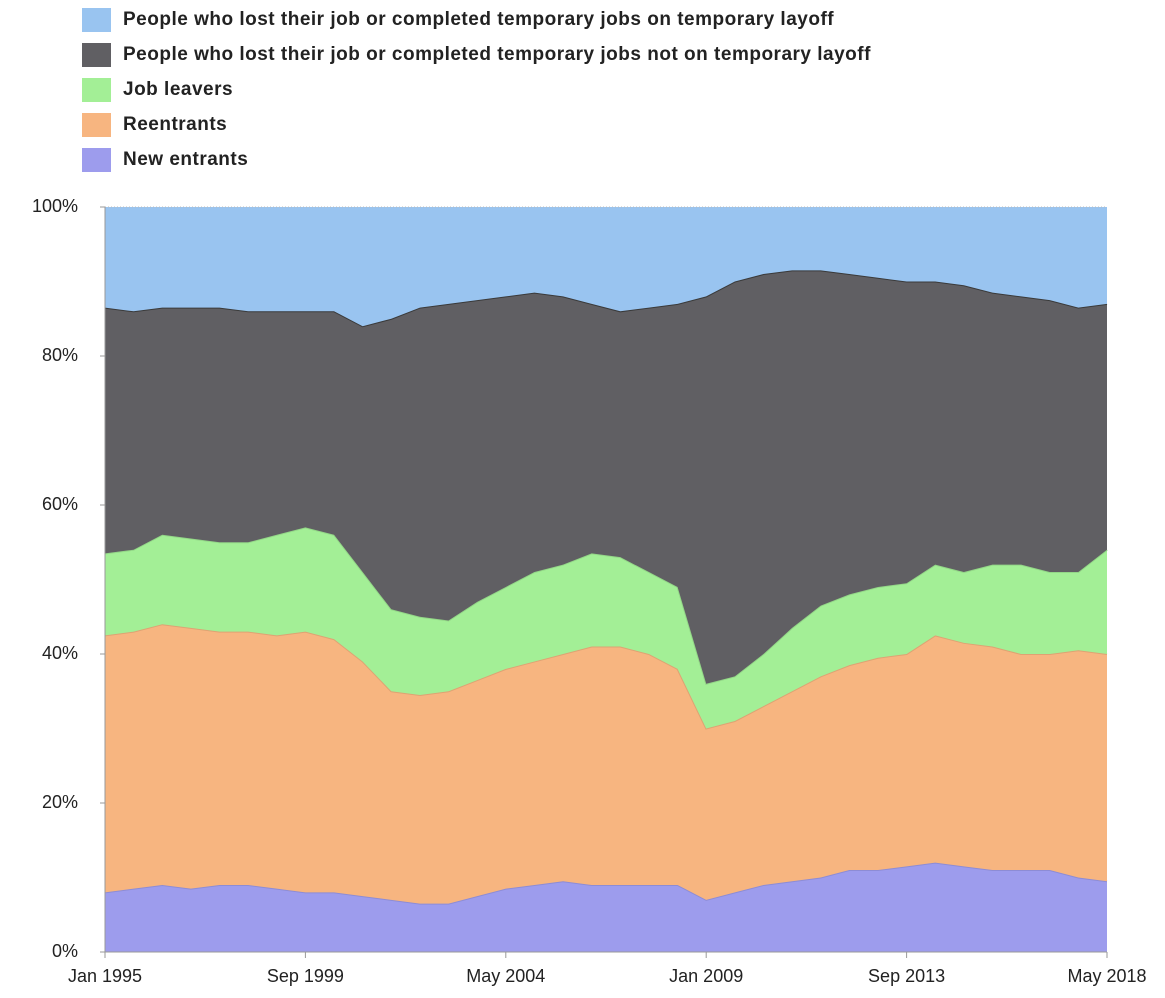  I want to click on y-tick-label: 20%, so click(60, 802).